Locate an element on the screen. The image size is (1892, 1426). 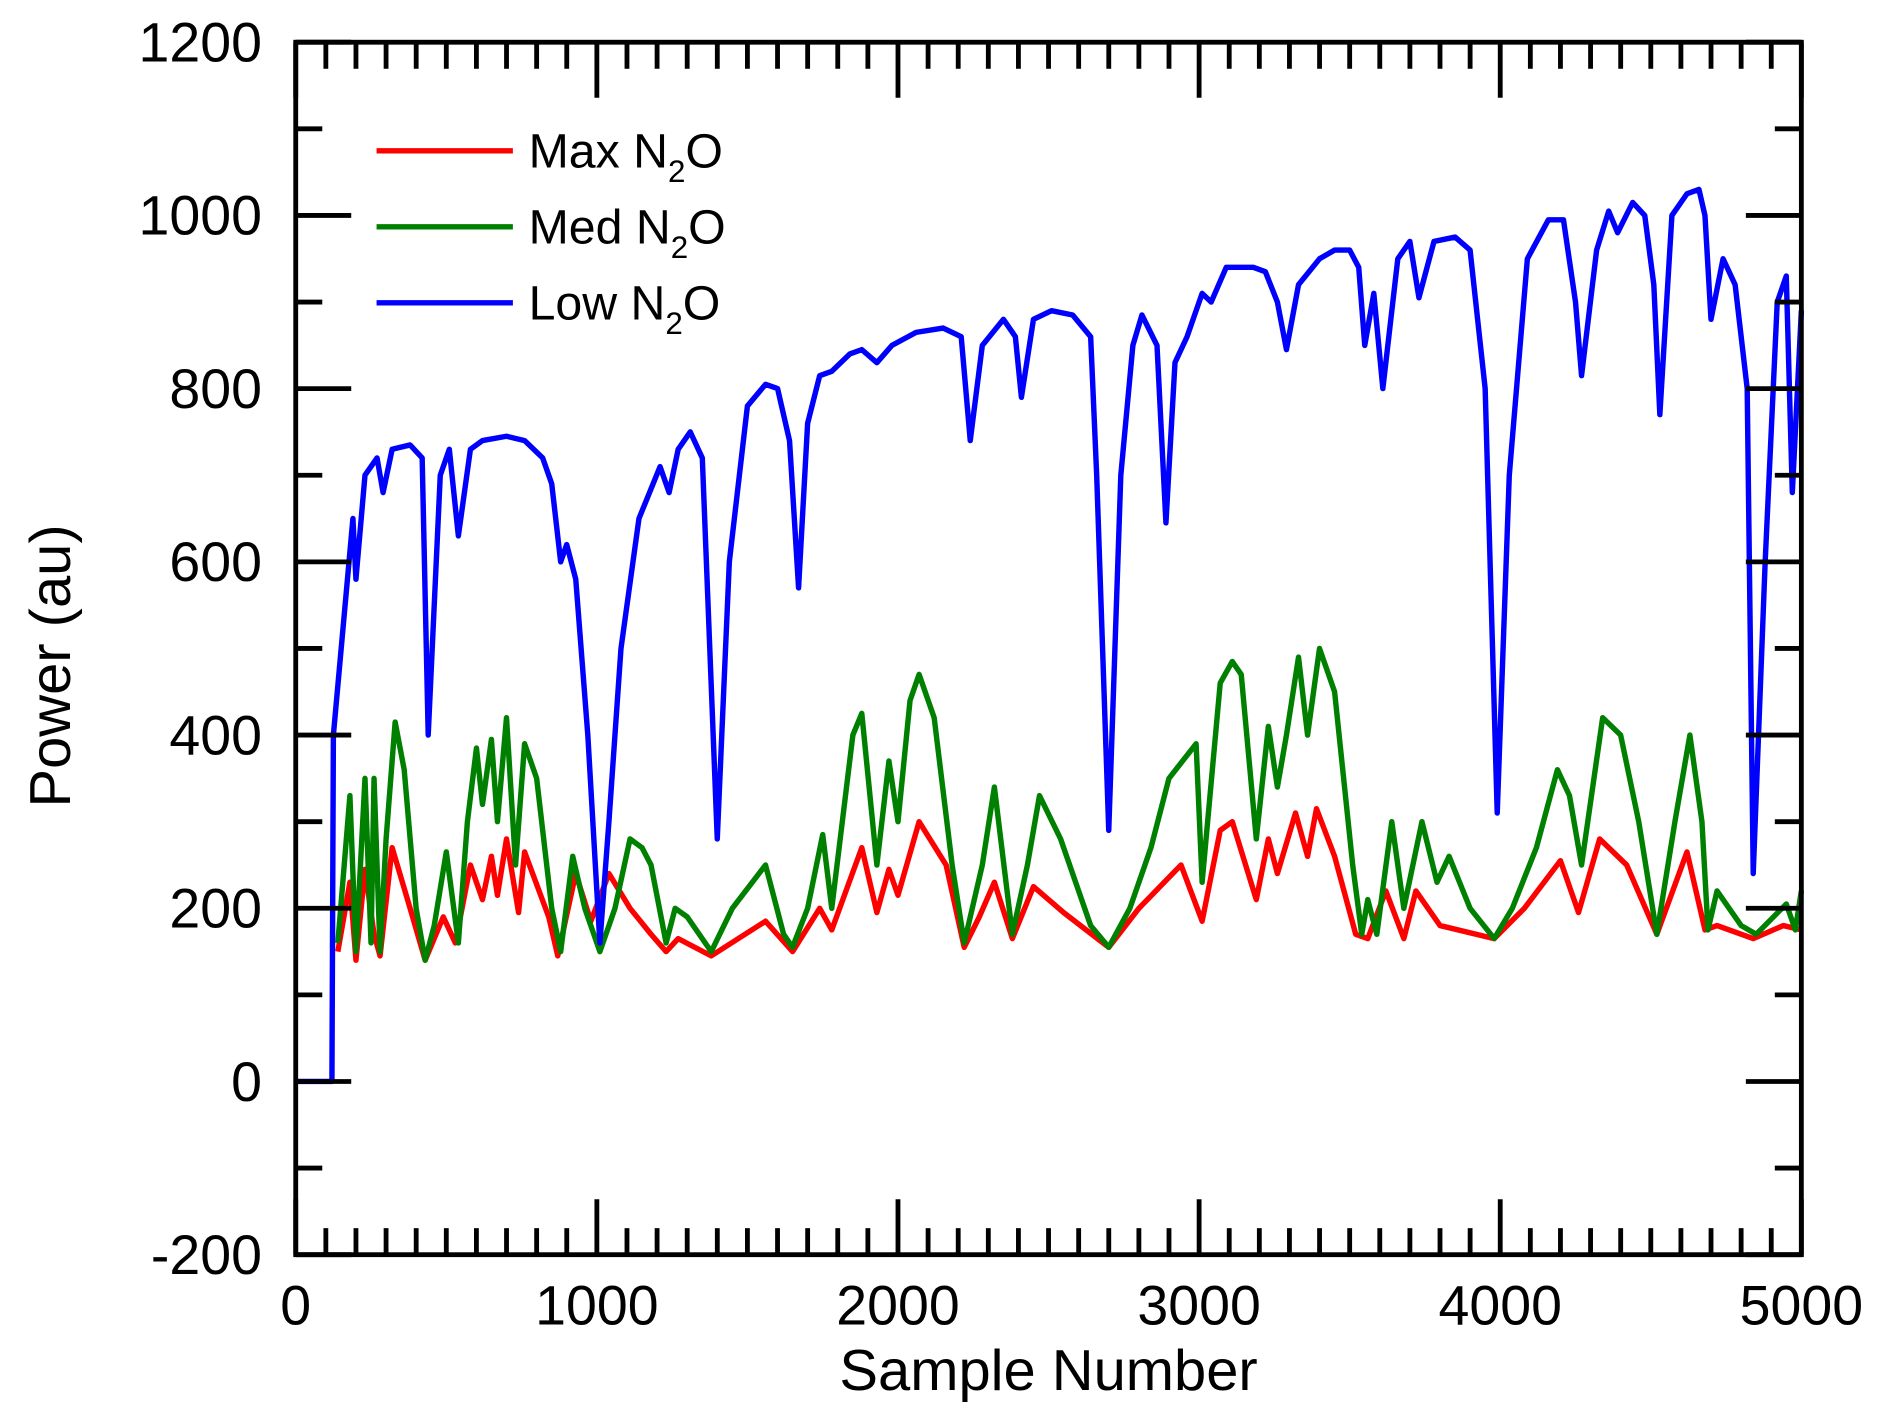
y-tick-label: 1200 is located at coordinates (200, 43).